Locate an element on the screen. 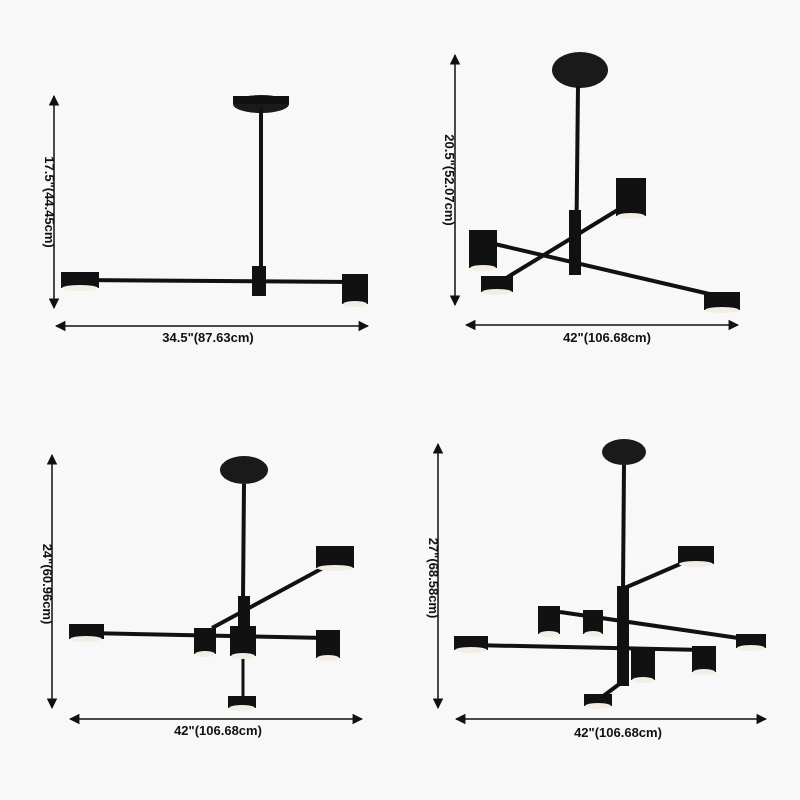  product-image-6-light: 24"(60.96cm) 42"(106.68cm) is located at coordinates (202, 595).